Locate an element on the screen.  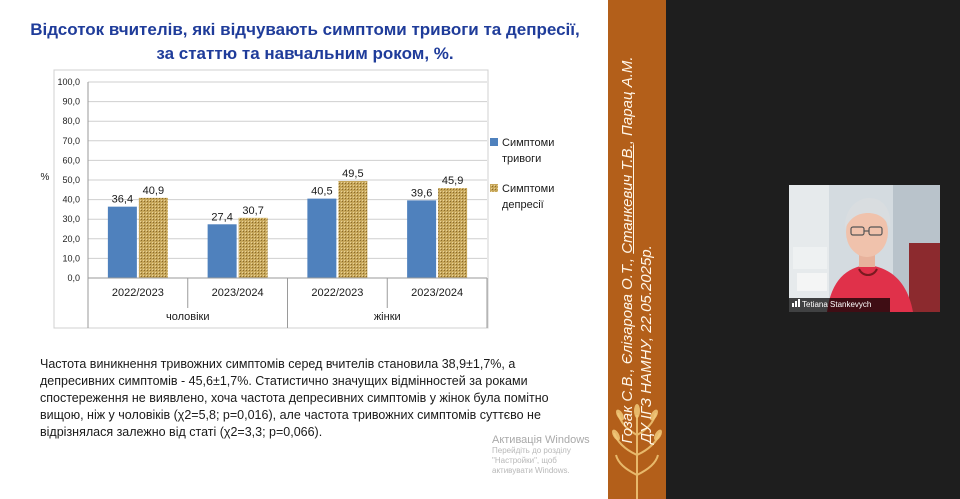
y-tick-label: 70,0 is located at coordinates (71, 141).